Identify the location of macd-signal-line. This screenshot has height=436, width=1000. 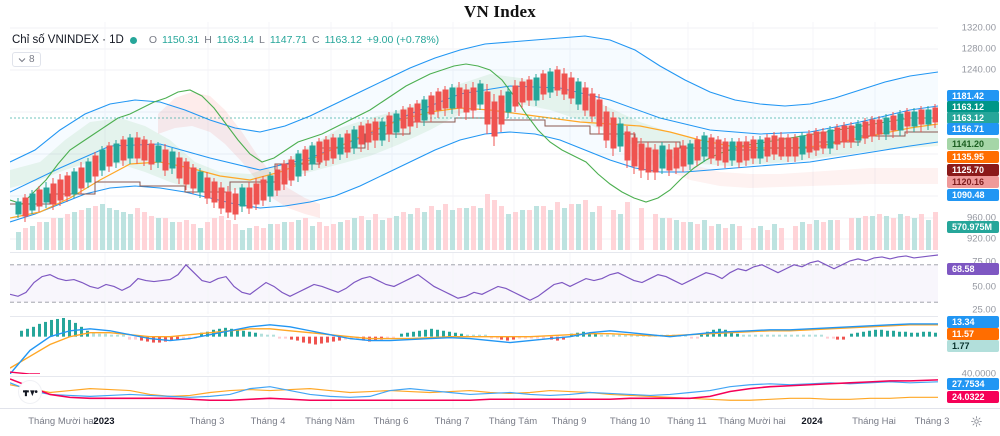
(474, 346).